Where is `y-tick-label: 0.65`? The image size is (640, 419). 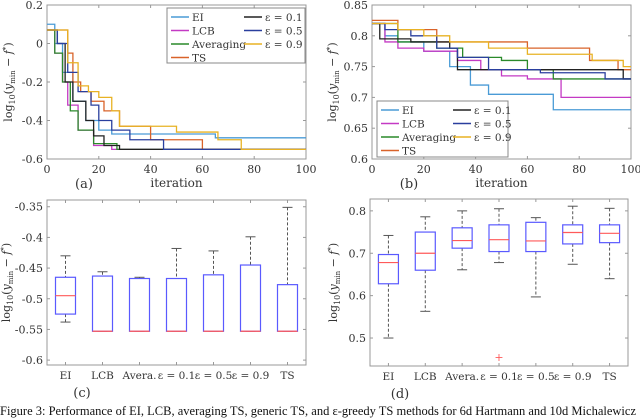
y-tick-label: 0.65 is located at coordinates (356, 128).